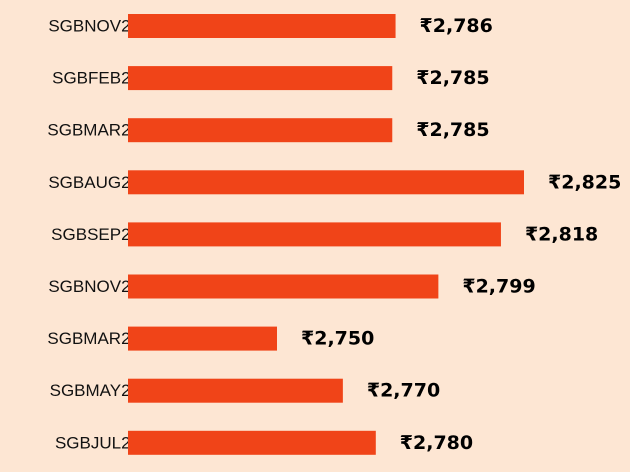 Image resolution: width=630 pixels, height=472 pixels. I want to click on value-label: ₹2,799, so click(498, 287).